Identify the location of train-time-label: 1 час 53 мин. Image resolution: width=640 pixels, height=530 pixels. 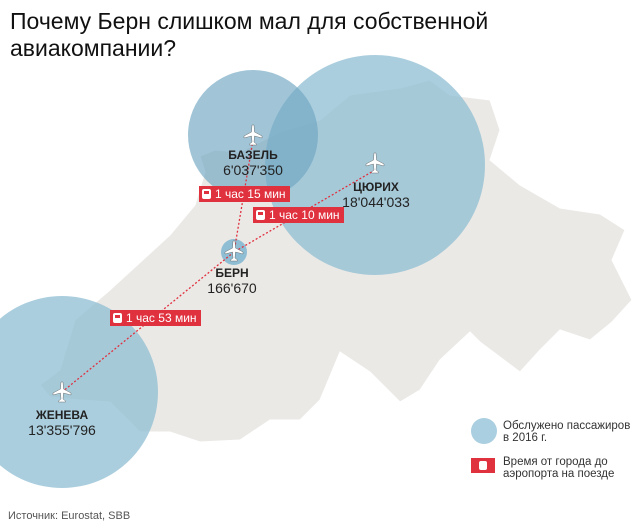
(161, 318).